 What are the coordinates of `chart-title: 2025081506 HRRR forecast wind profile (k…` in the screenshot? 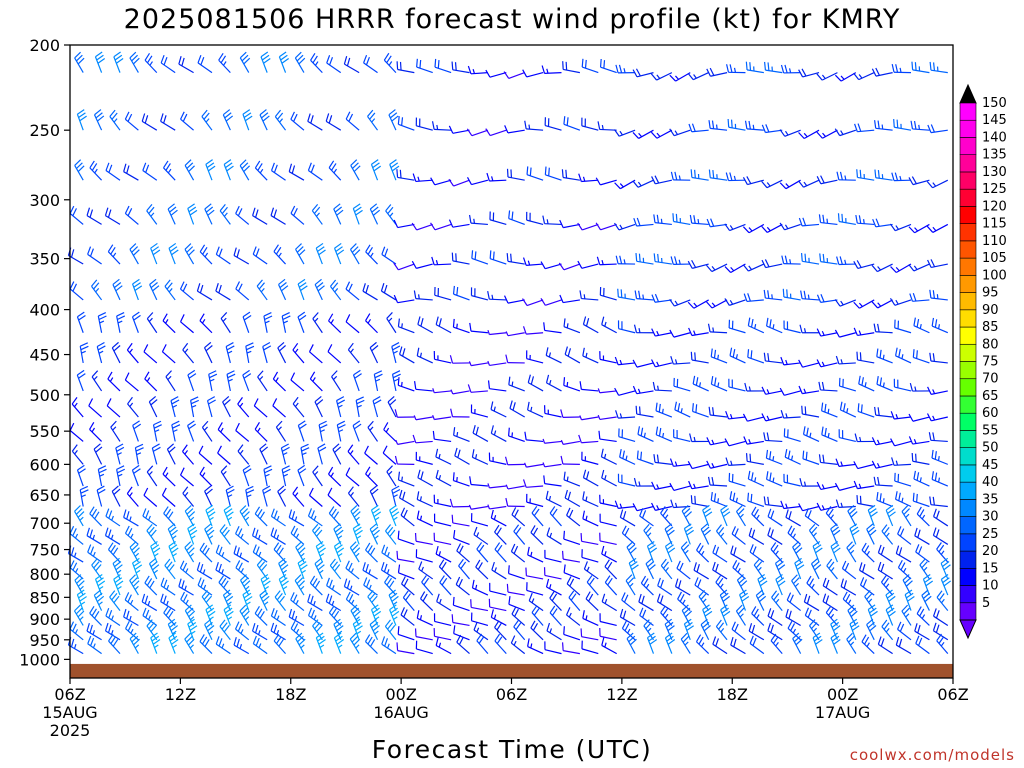 It's located at (512, 19).